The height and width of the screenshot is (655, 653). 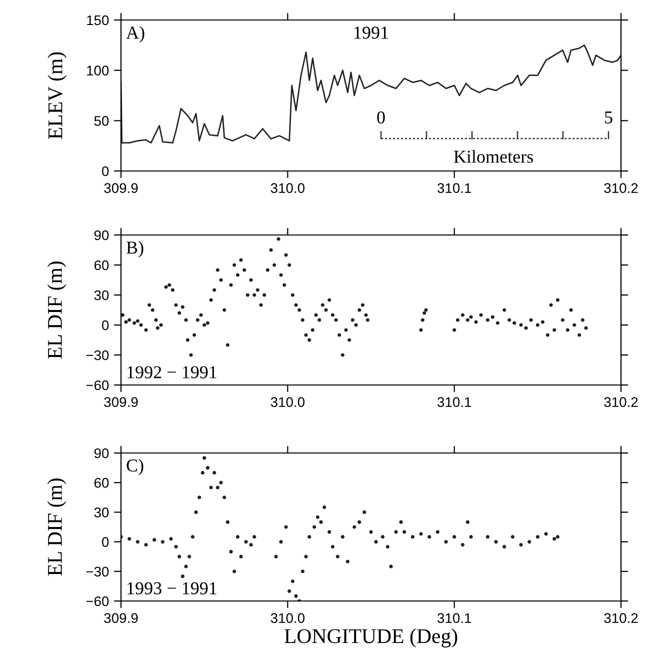 I want to click on annotation: C), so click(x=135, y=467).